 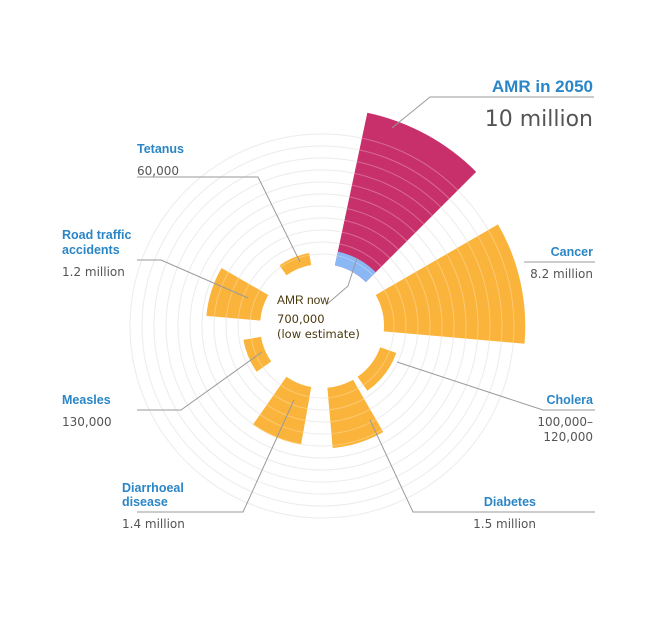 I want to click on wedge-cancer, so click(x=450, y=284).